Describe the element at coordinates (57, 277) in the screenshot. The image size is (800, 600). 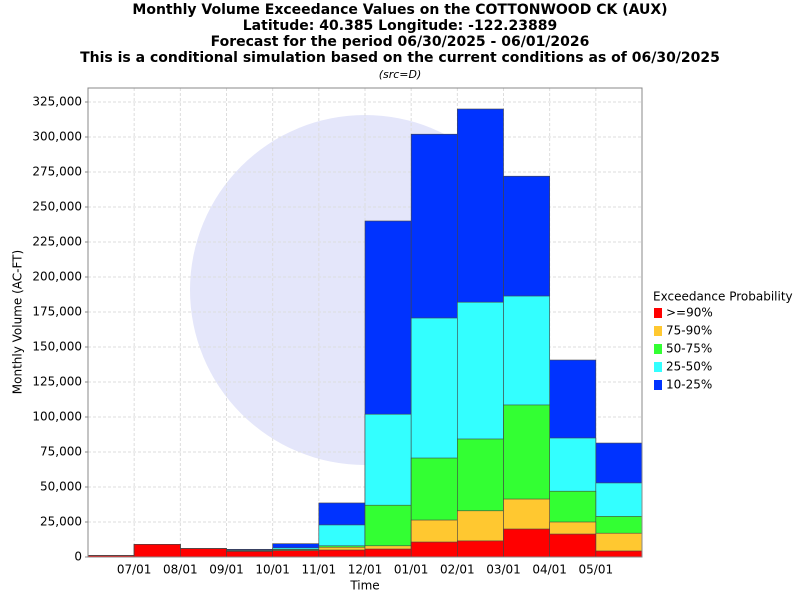
I see `y-tick-label: 200,000` at that location.